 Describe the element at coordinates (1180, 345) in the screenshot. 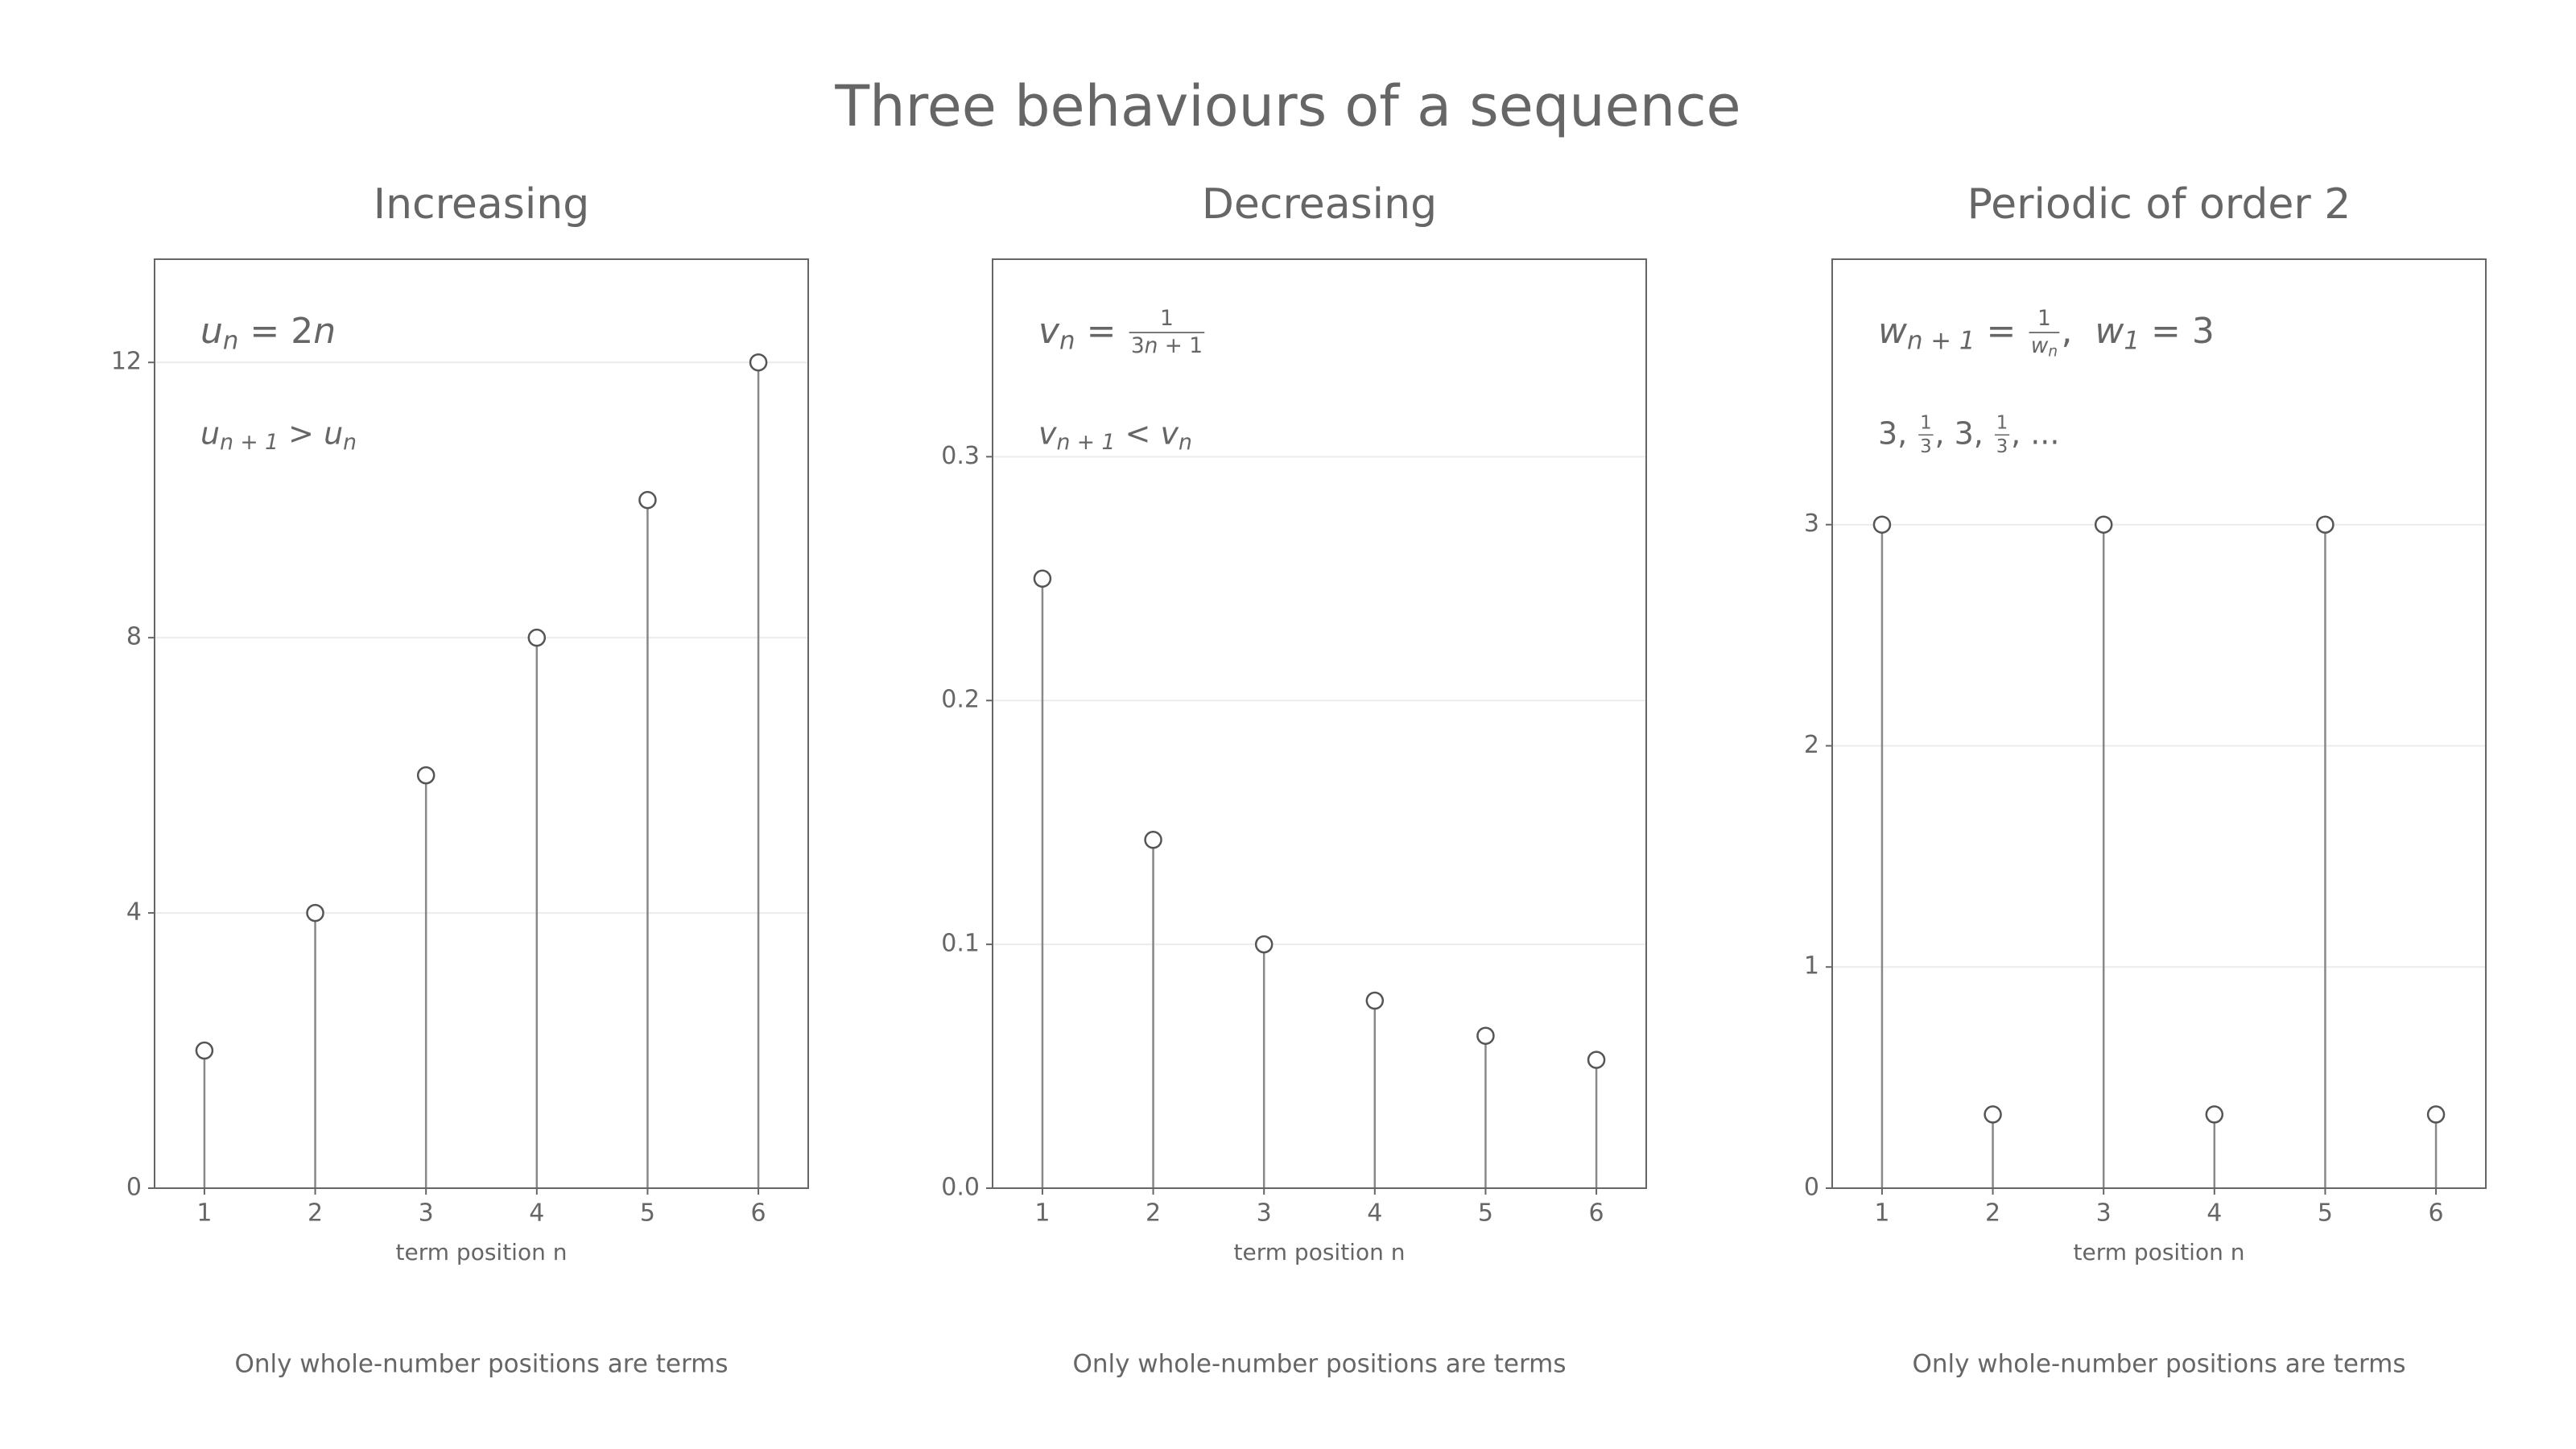

I see `formula-text: + 1` at that location.